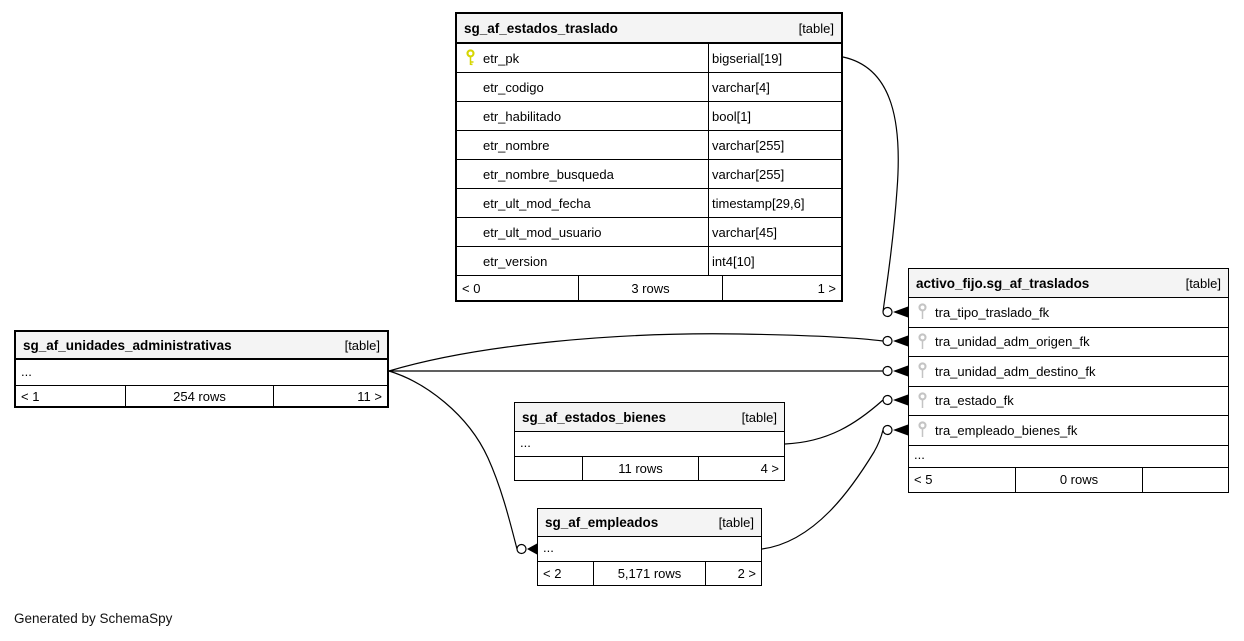  Describe the element at coordinates (649, 203) in the screenshot. I see `column-row: etr_ult_mod_fecha timestamp[29,6]` at that location.